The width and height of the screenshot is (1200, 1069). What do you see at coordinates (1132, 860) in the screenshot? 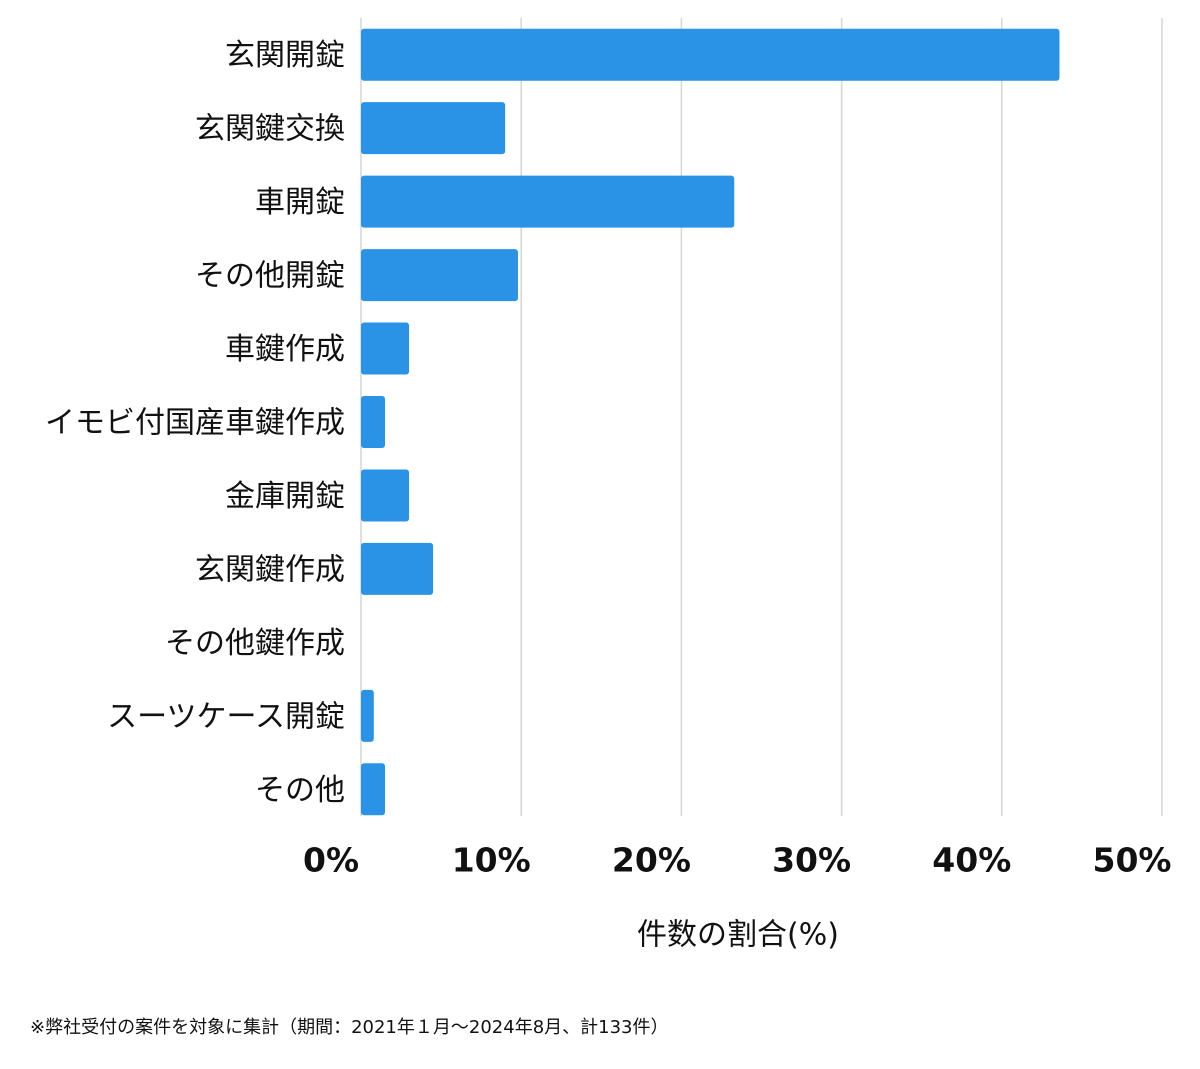
I see `x-tick-label: 50%` at bounding box center [1132, 860].